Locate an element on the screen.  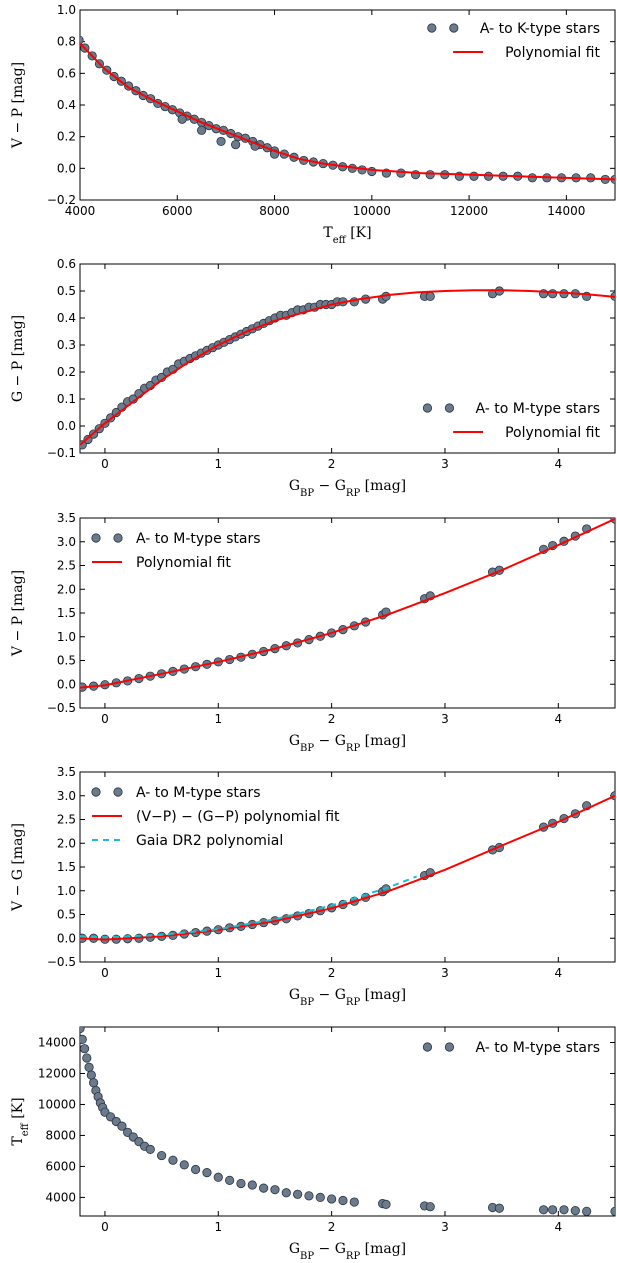
y-tick-label: −0.1 is located at coordinates (61, 453).